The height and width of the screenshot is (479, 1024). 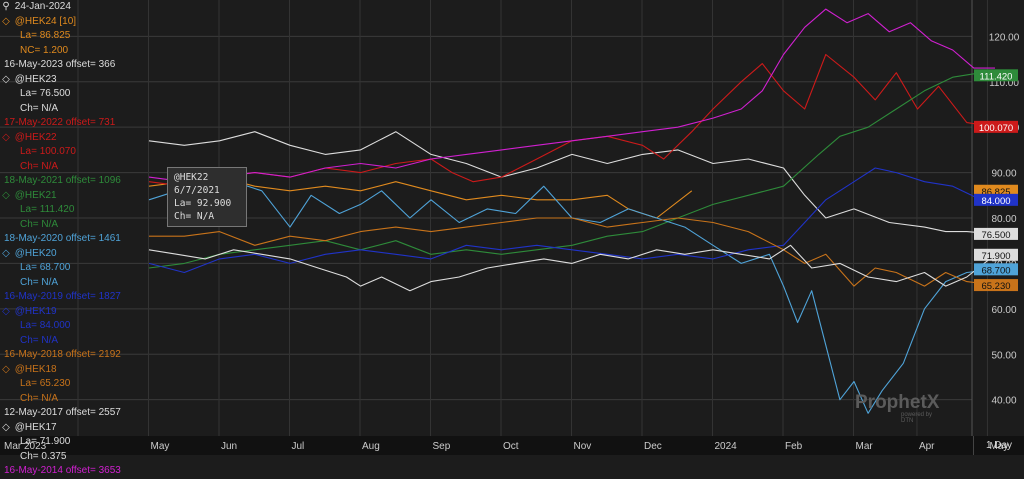 I want to click on legend-text: La= 84.000, so click(x=45, y=325).